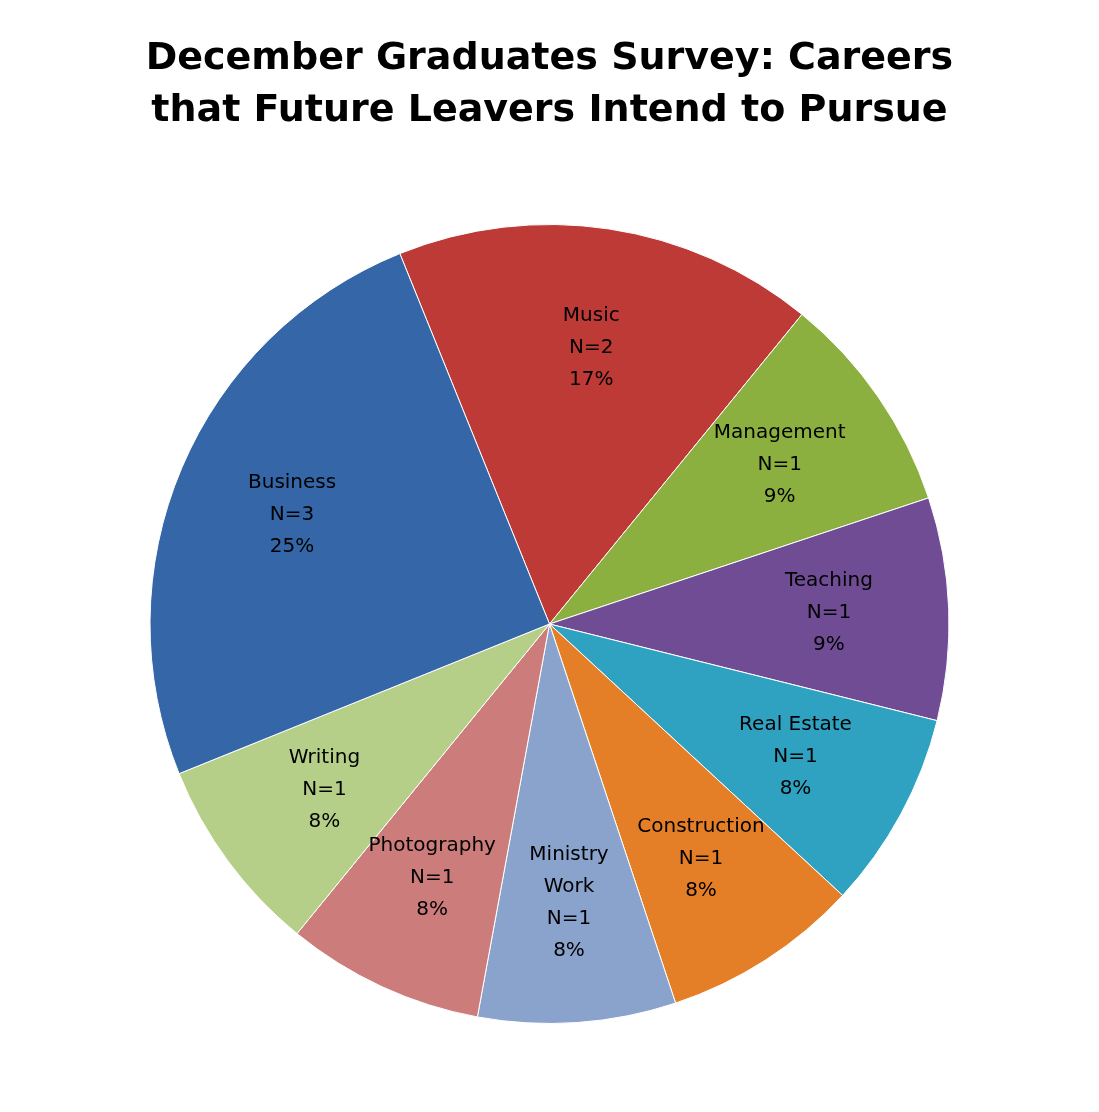  What do you see at coordinates (432, 844) in the screenshot?
I see `slice-label: Photography` at bounding box center [432, 844].